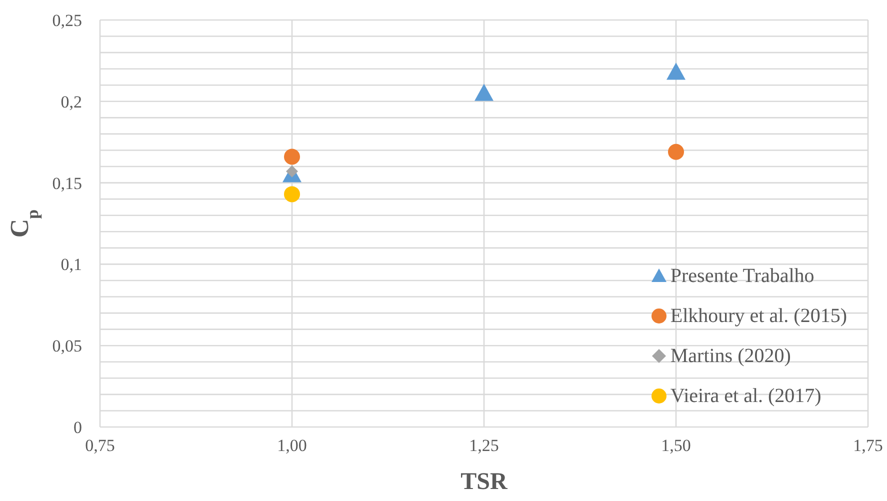  What do you see at coordinates (758, 316) in the screenshot?
I see `legend-label: Elkhoury et al. (2015)` at bounding box center [758, 316].